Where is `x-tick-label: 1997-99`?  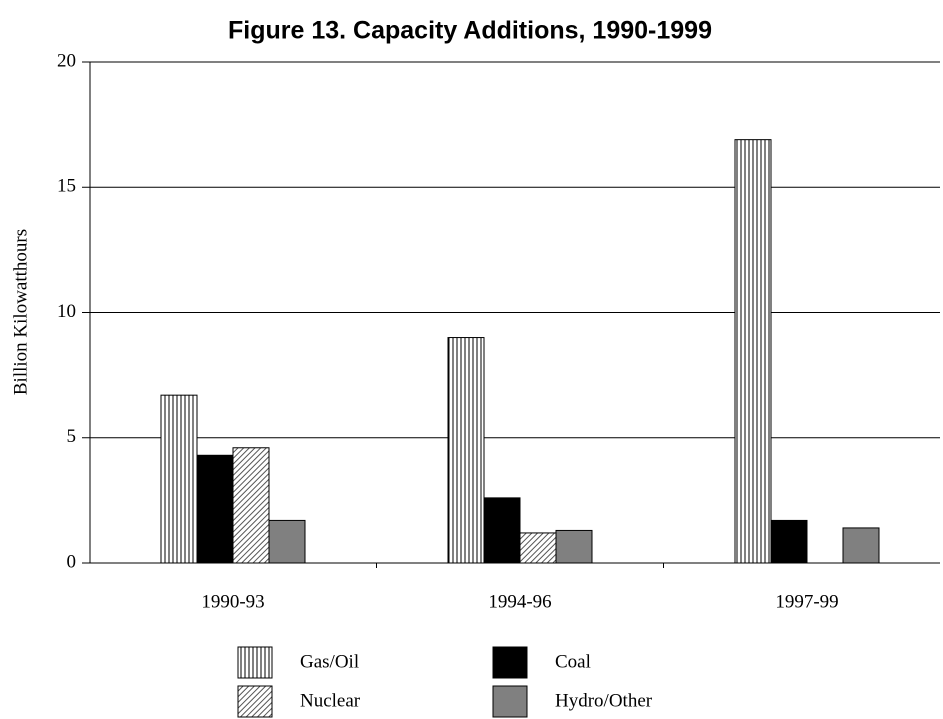 x-tick-label: 1997-99 is located at coordinates (806, 601).